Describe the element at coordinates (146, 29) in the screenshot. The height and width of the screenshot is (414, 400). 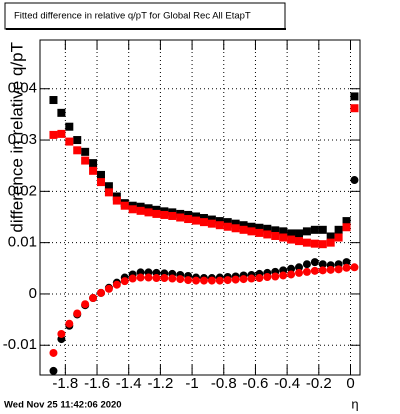
I see `title-box-shadow` at that location.